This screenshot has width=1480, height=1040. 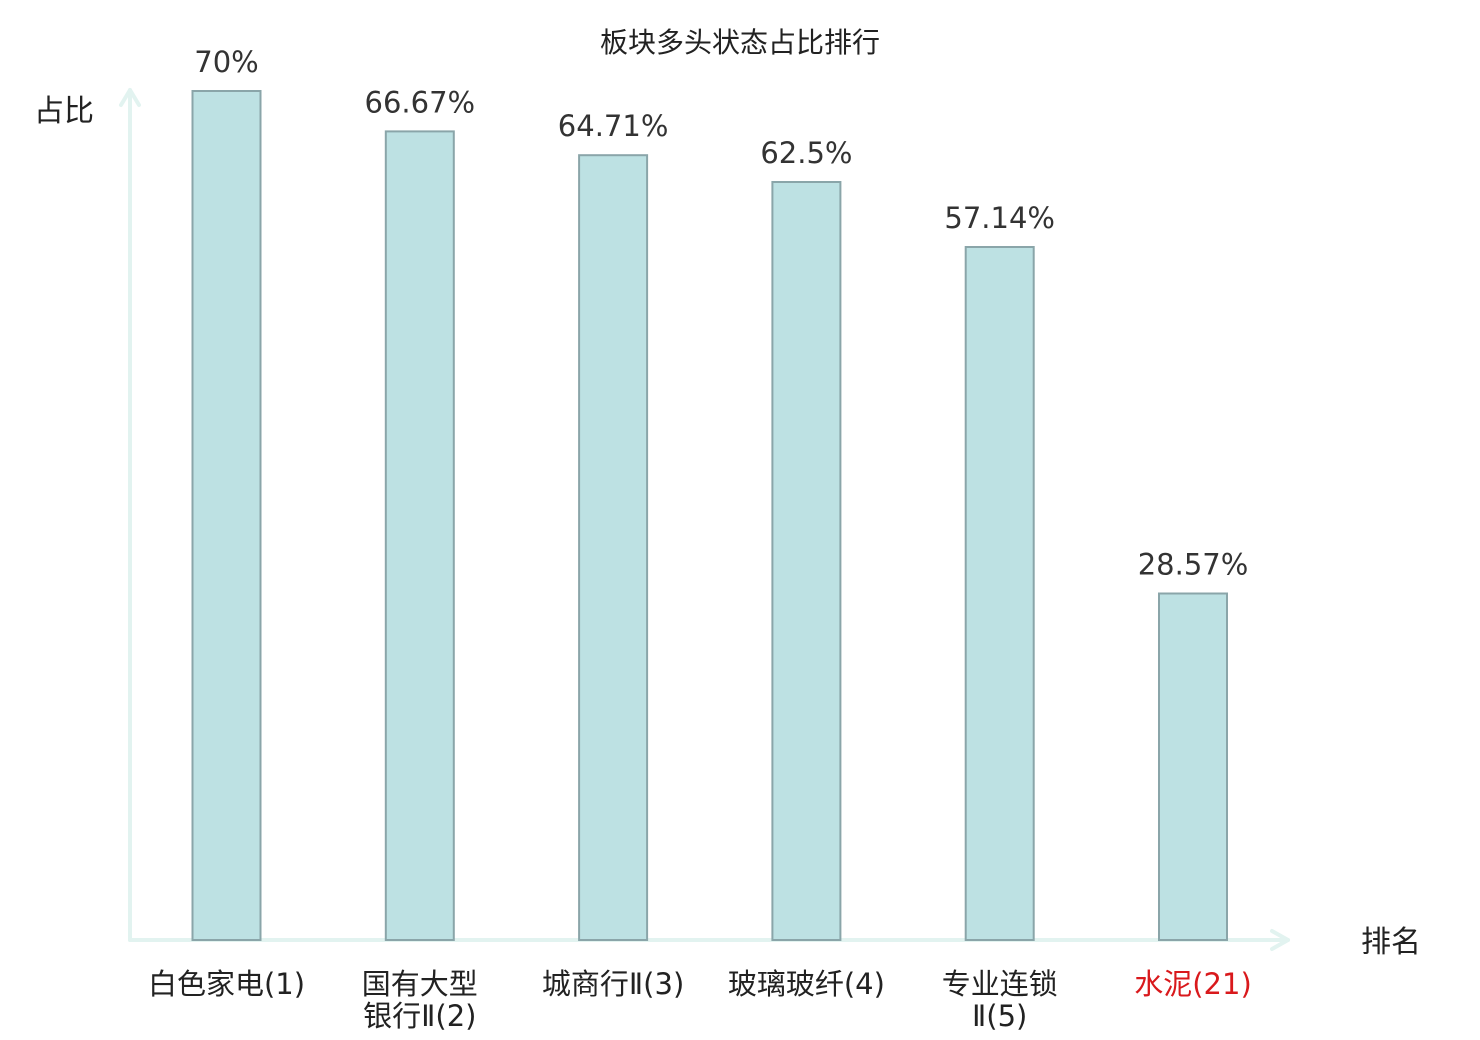 I want to click on category-label-1: 白色家电(1), so click(x=226, y=984).